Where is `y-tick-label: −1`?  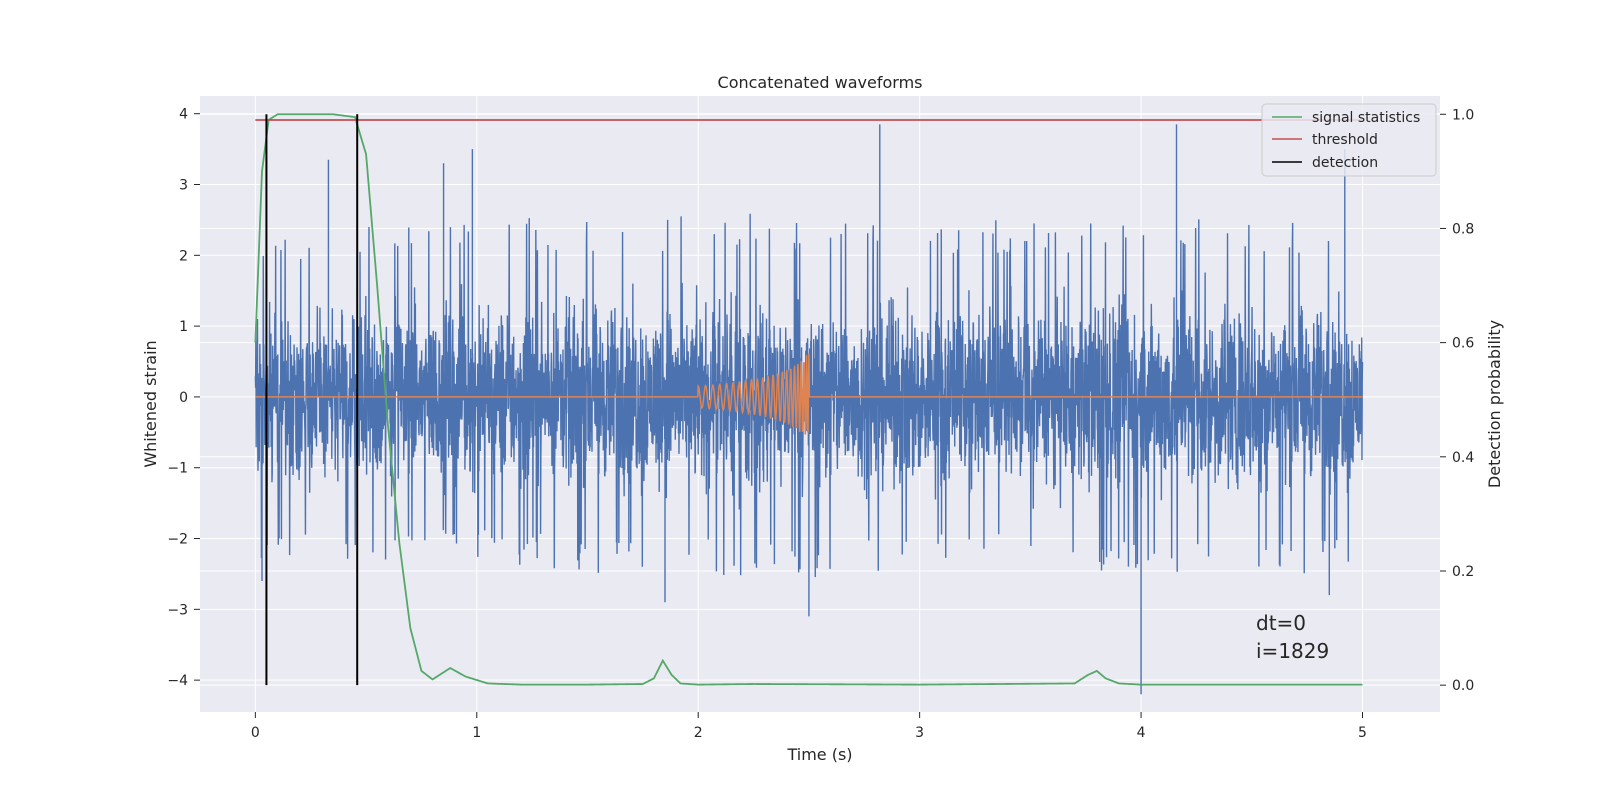
y-tick-label: −1 is located at coordinates (177, 469).